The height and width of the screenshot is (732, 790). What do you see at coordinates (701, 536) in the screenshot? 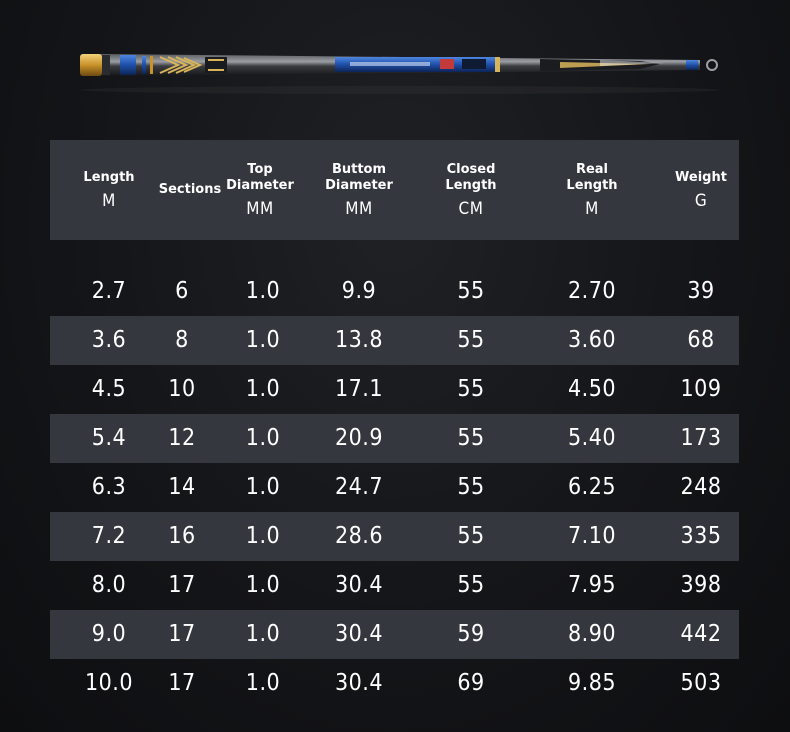
I see `cell-weight: 335` at bounding box center [701, 536].